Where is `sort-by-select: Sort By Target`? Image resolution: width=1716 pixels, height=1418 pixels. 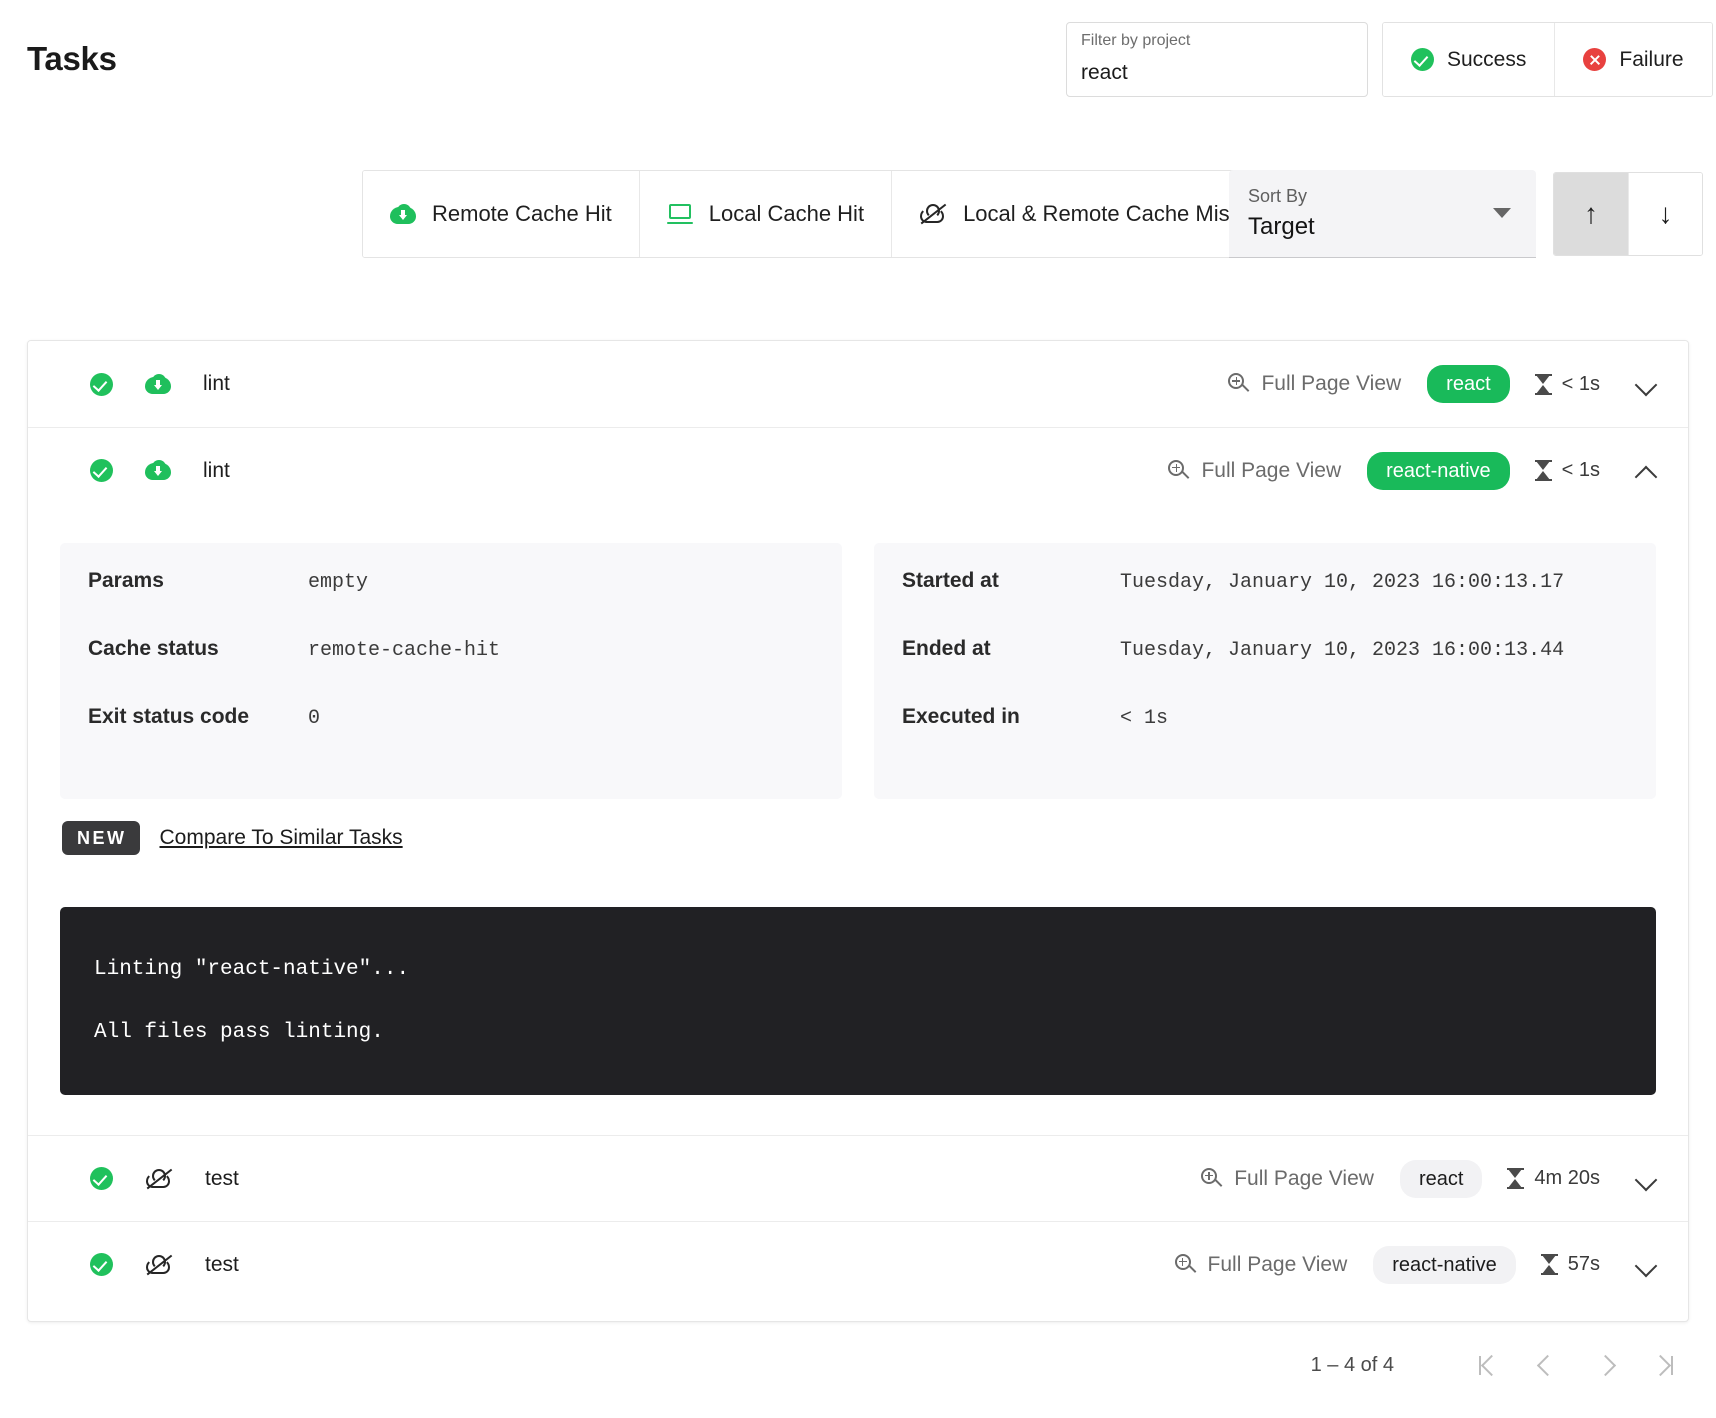
sort-by-select: Sort By Target is located at coordinates (1382, 214).